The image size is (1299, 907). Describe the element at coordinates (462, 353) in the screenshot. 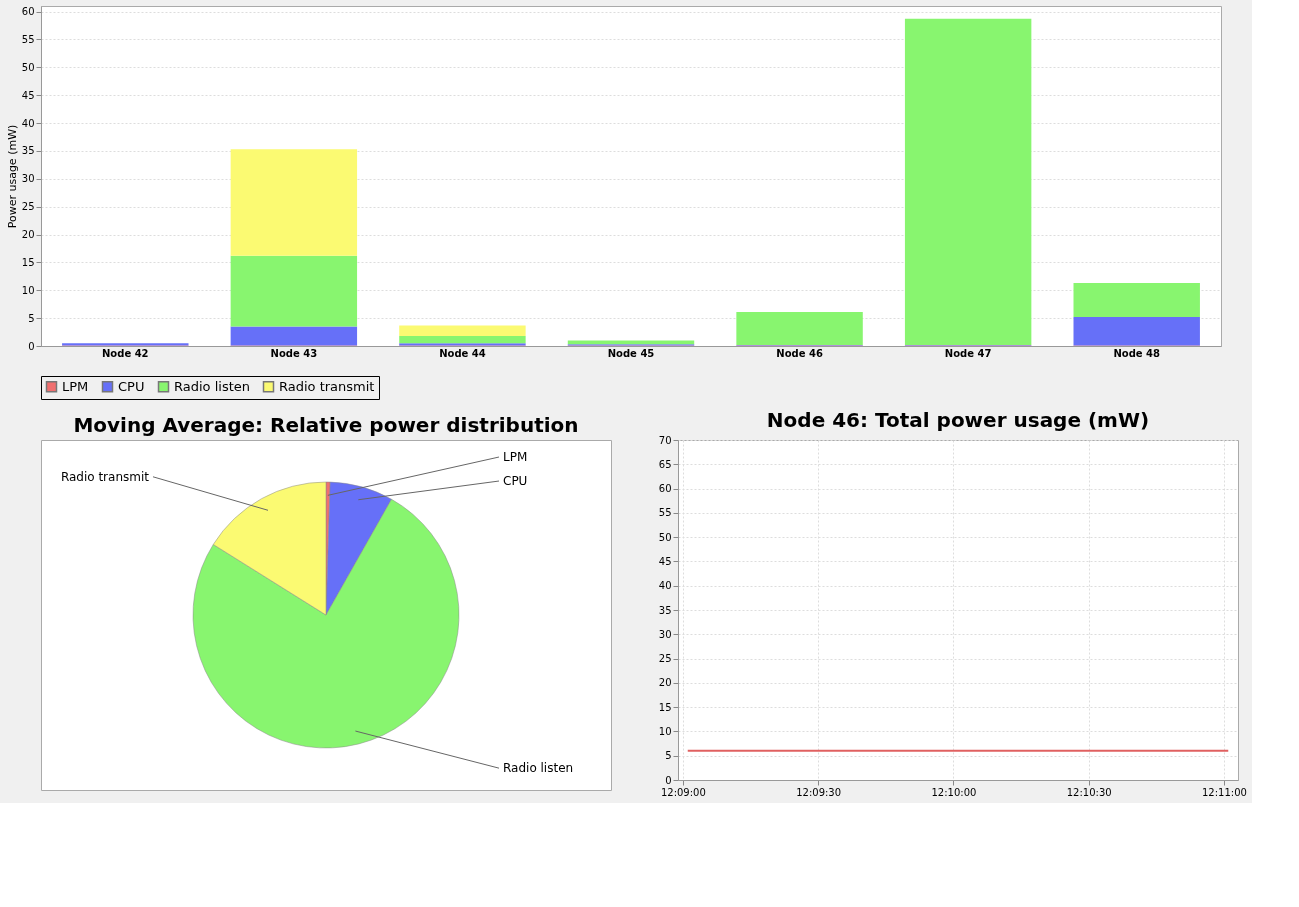

I see `x-tick-label: Node 44` at that location.